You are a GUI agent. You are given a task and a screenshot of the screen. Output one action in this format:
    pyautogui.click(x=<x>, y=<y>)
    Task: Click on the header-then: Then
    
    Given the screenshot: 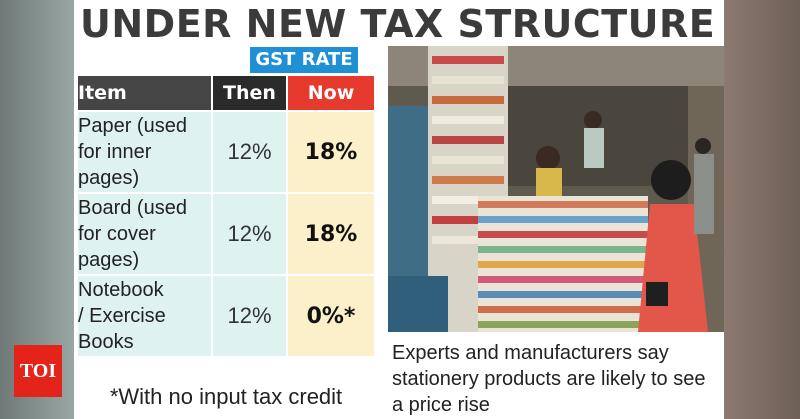 What is the action you would take?
    pyautogui.click(x=249, y=93)
    